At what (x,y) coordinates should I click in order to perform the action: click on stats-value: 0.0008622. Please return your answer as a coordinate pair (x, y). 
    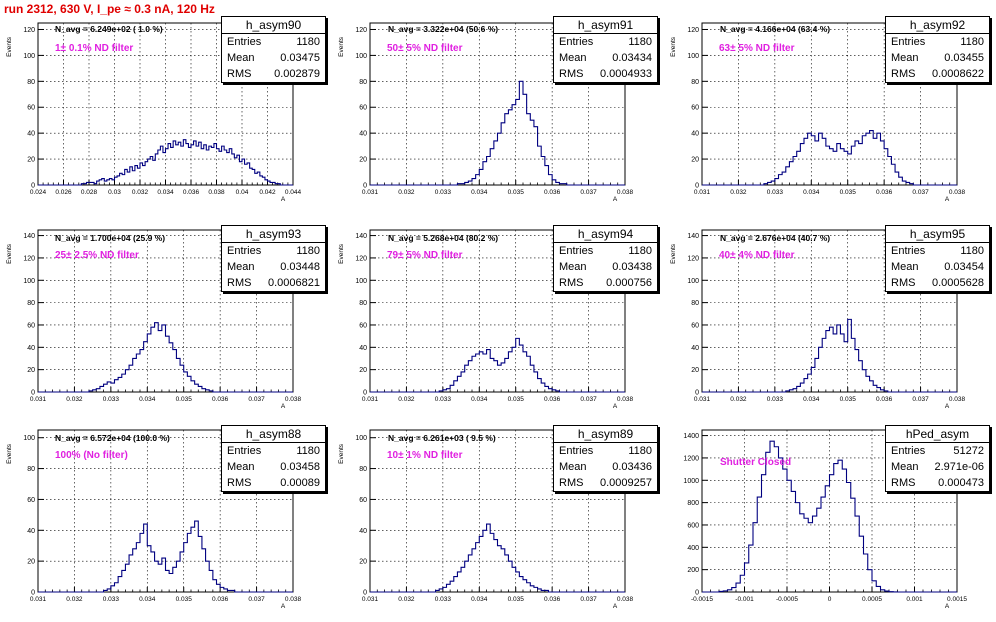
    Looking at the image, I should click on (958, 74).